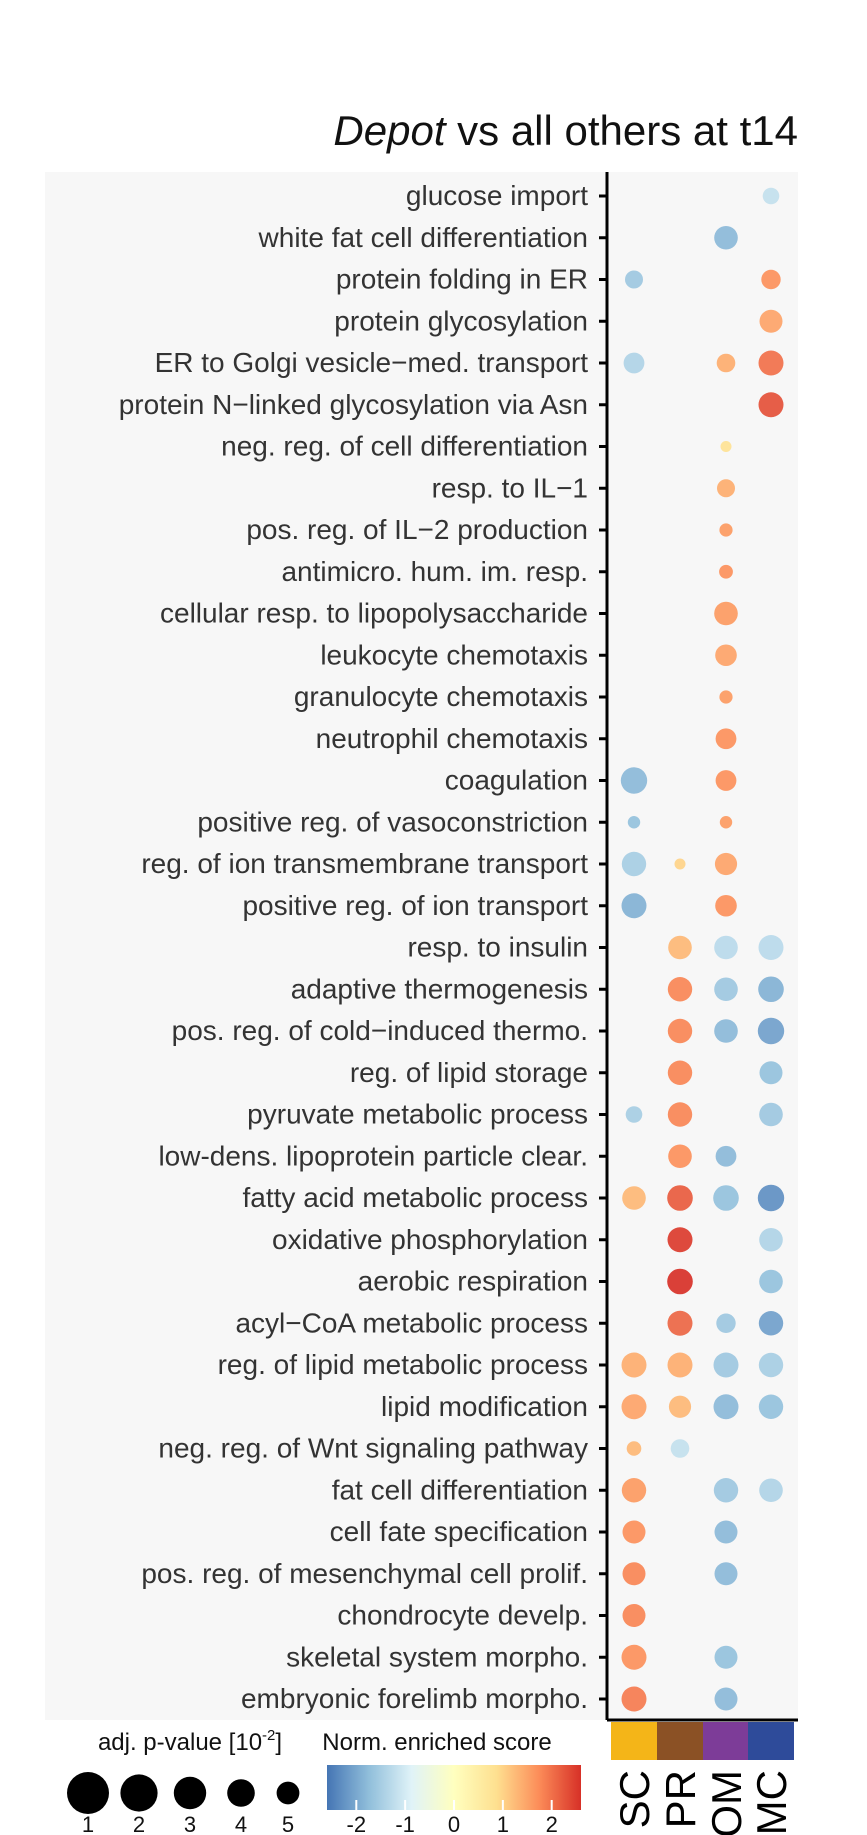 This screenshot has width=867, height=1835. What do you see at coordinates (434, 571) in the screenshot?
I see `term-label: antimicro. hum. im. resp.` at bounding box center [434, 571].